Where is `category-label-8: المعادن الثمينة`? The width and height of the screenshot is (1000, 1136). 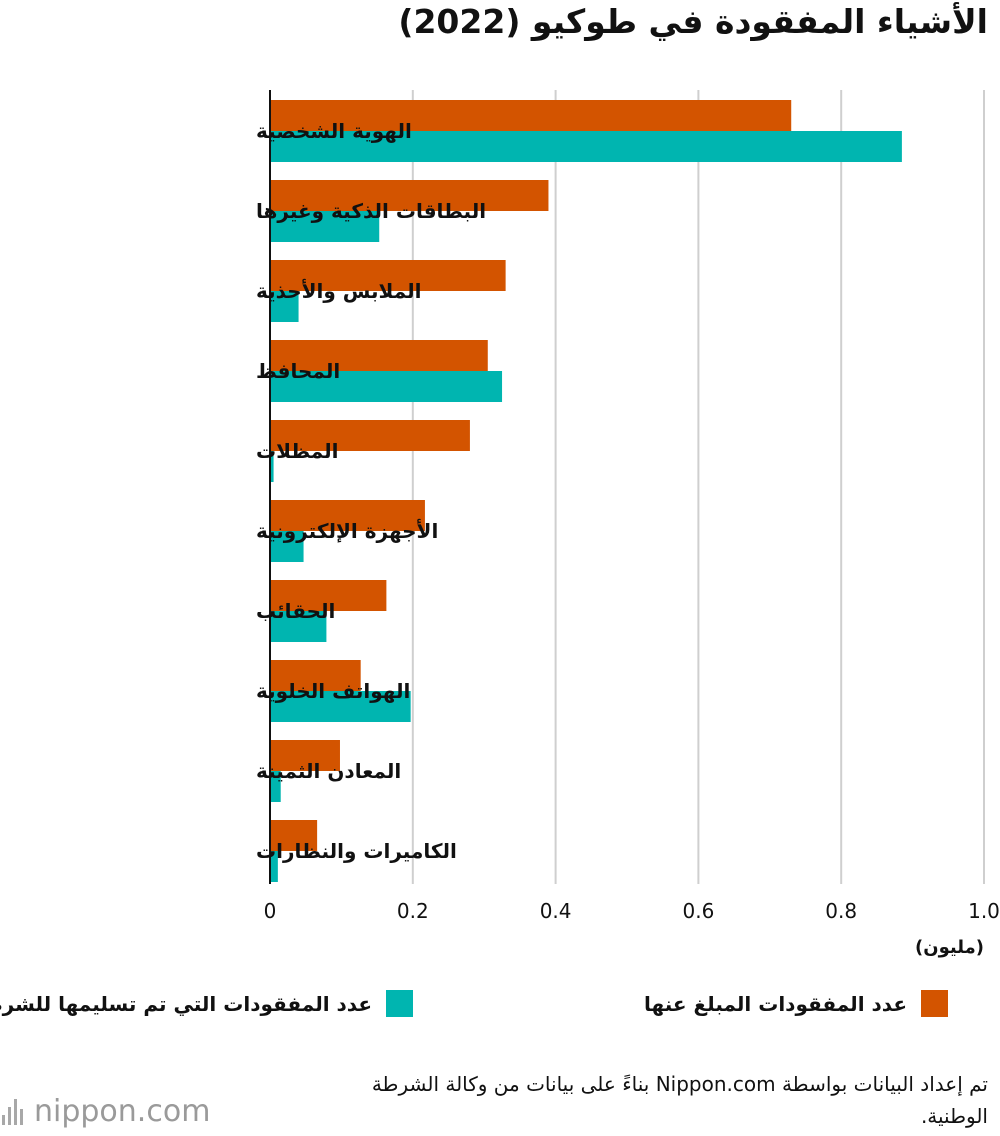 category-label-8: المعادن الثمينة is located at coordinates (328, 771).